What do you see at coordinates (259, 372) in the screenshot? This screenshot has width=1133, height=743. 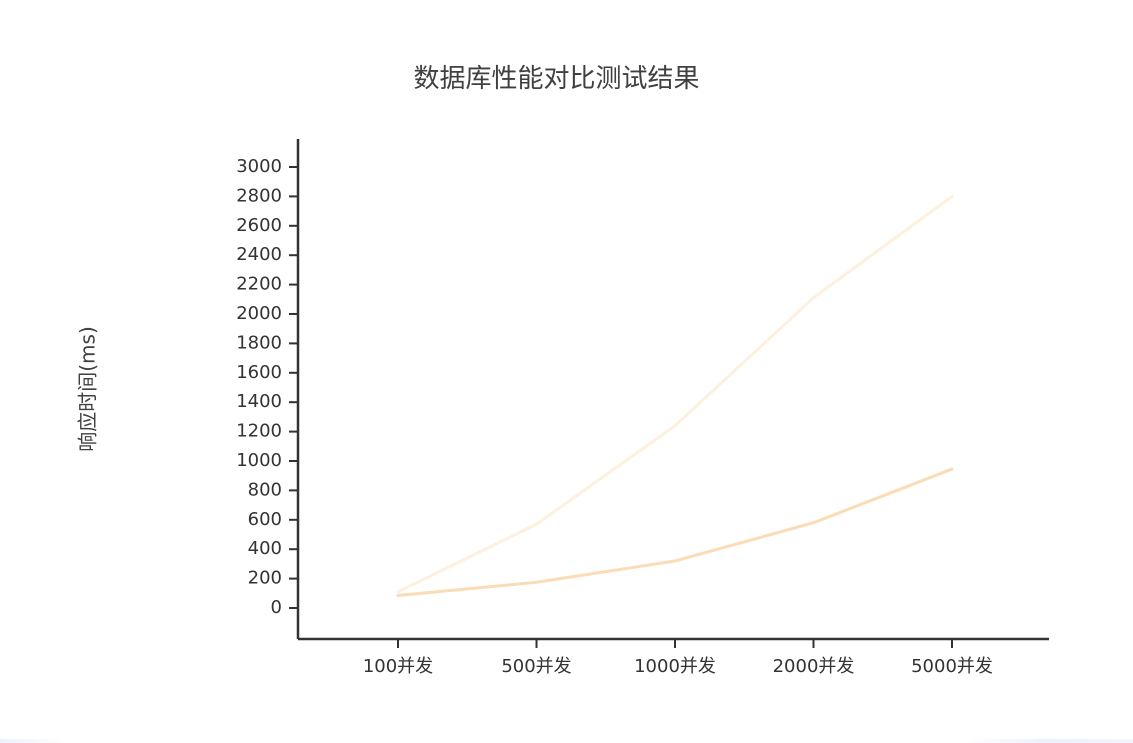 I see `y-tick-label: 1600` at bounding box center [259, 372].